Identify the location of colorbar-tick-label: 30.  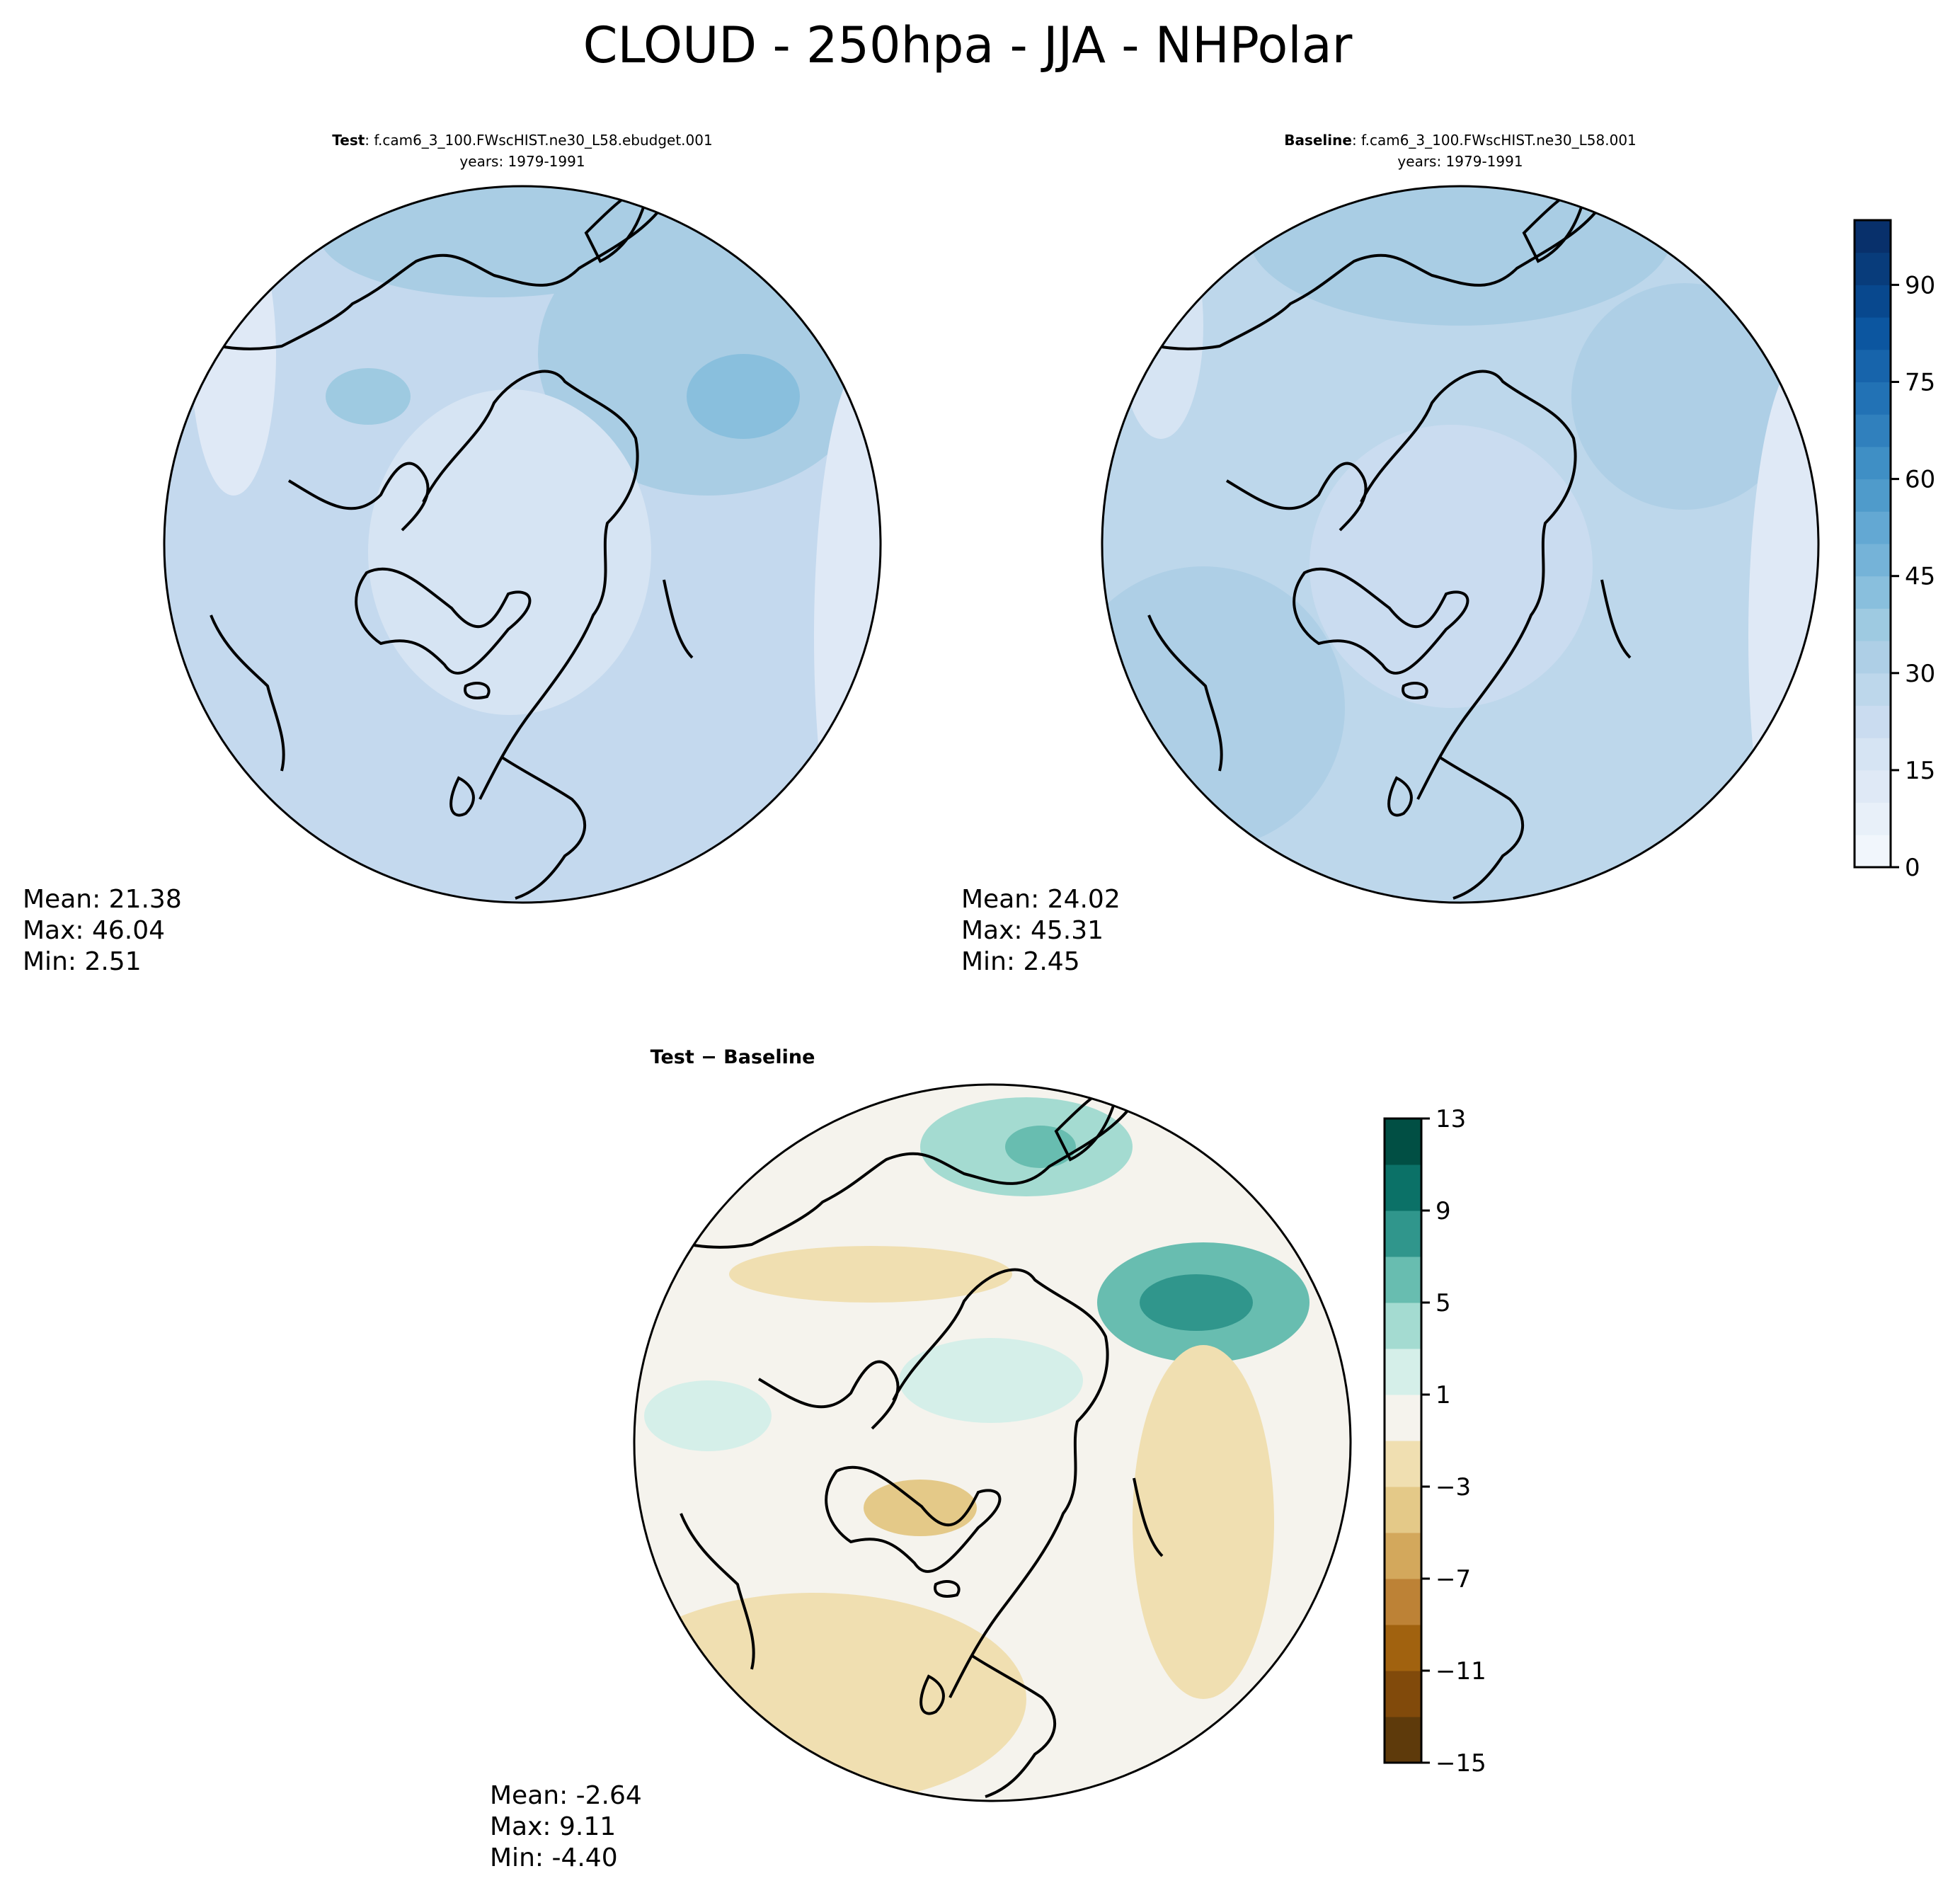
(1920, 674).